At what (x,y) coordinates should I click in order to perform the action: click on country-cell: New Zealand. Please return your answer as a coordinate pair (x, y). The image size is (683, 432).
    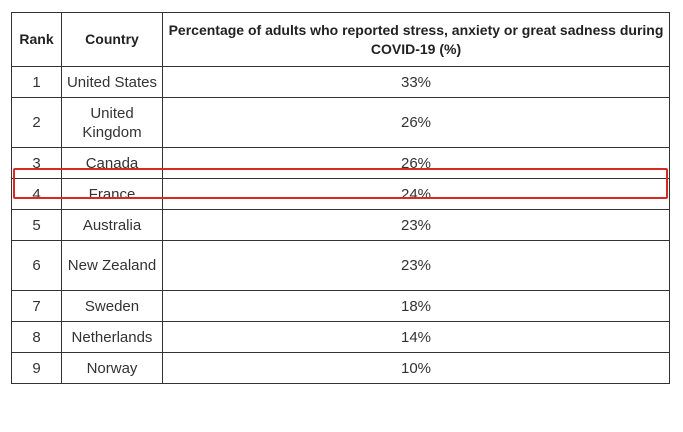
    Looking at the image, I should click on (112, 265).